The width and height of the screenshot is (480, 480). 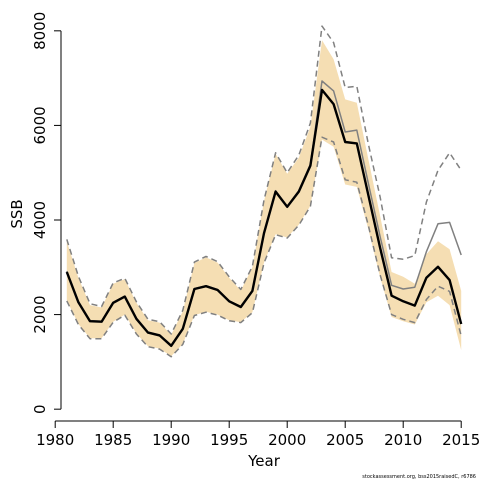 I want to click on x-tick-label: 2000, so click(x=287, y=440).